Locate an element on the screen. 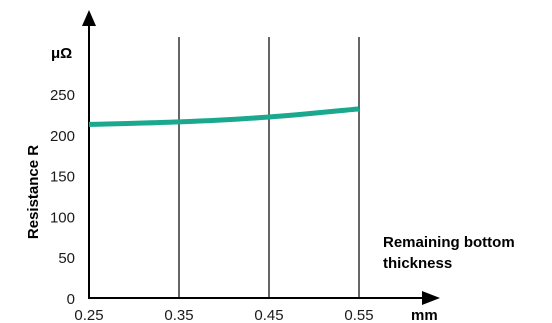 The width and height of the screenshot is (552, 323). x-tick-label: 0.55 is located at coordinates (358, 315).